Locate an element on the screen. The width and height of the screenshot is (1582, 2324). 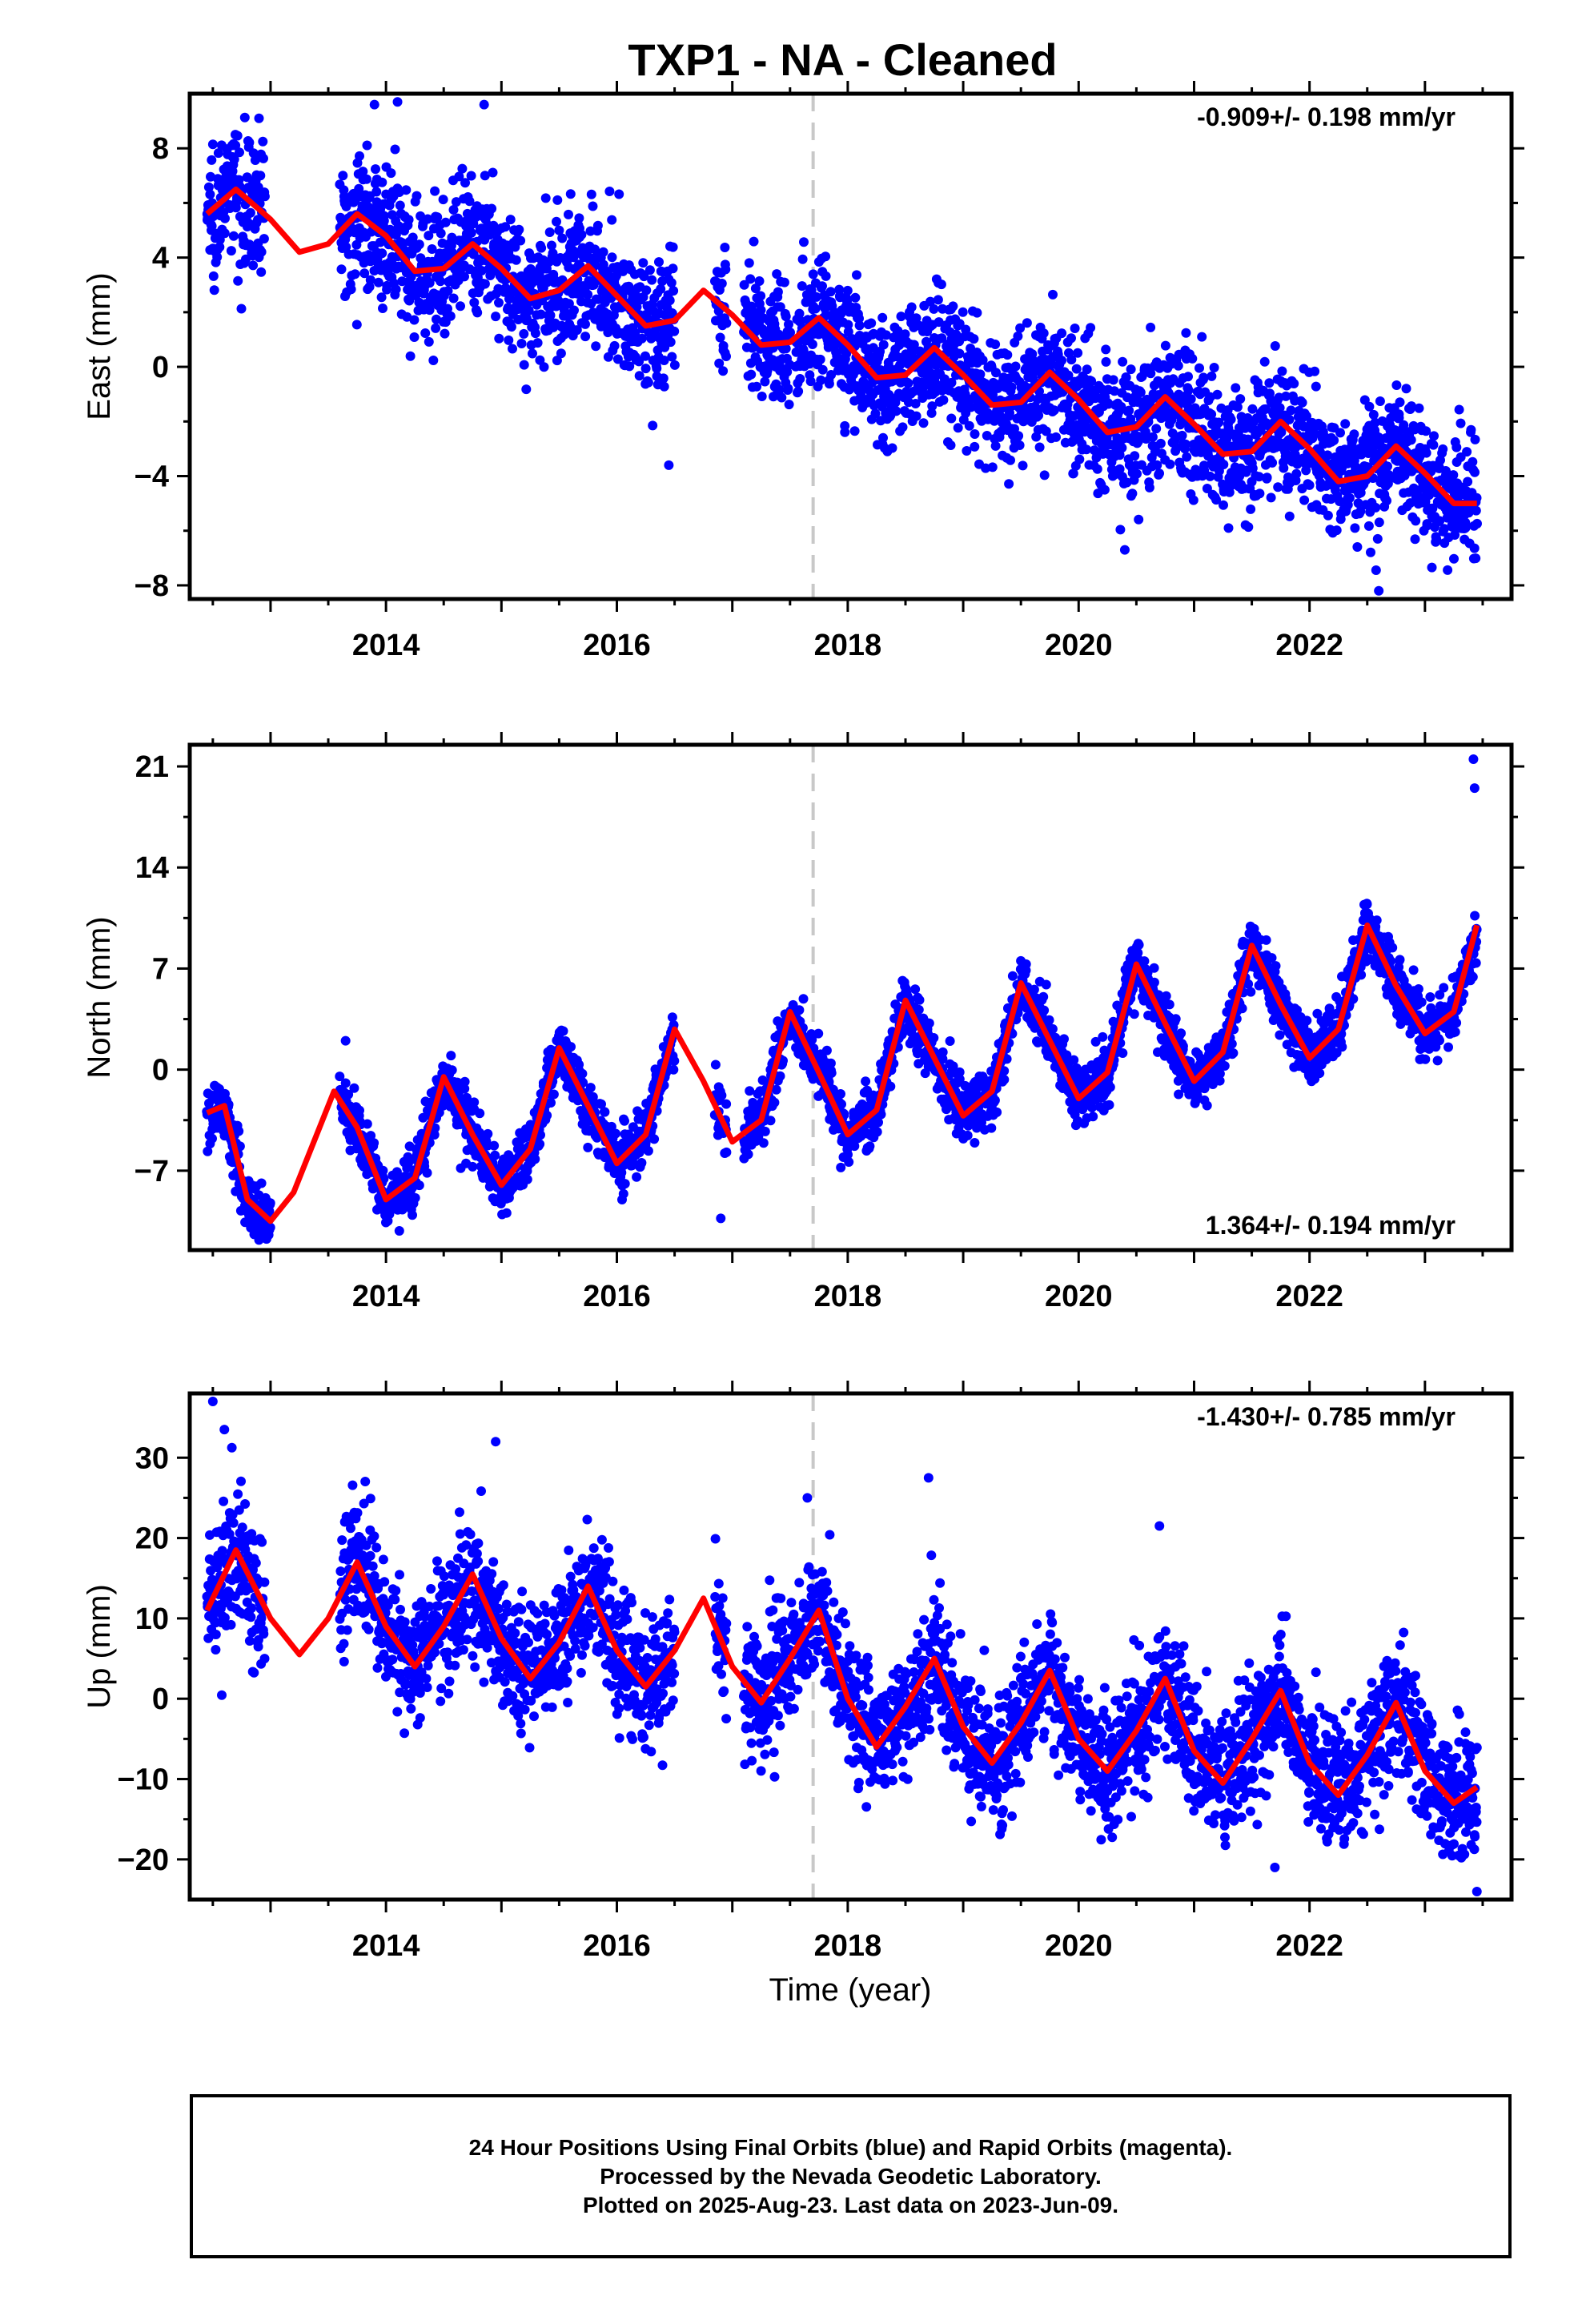
x-tick-label: 2014 is located at coordinates (386, 645).